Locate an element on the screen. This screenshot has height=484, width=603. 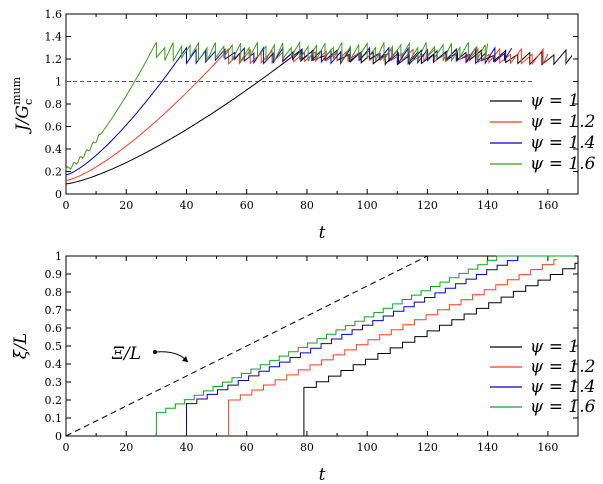
y-tick-label: 0.7 is located at coordinates (54, 310).